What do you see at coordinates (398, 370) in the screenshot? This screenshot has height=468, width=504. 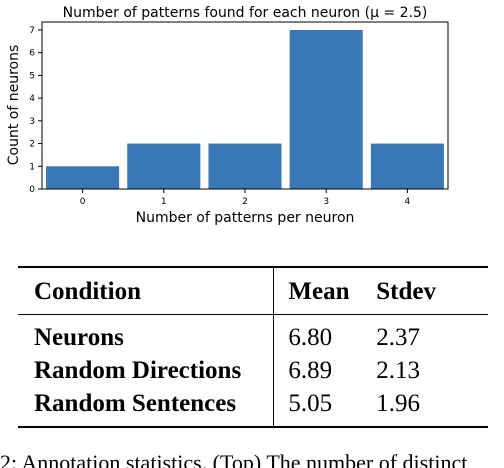 I see `row-stdev: 2.13` at bounding box center [398, 370].